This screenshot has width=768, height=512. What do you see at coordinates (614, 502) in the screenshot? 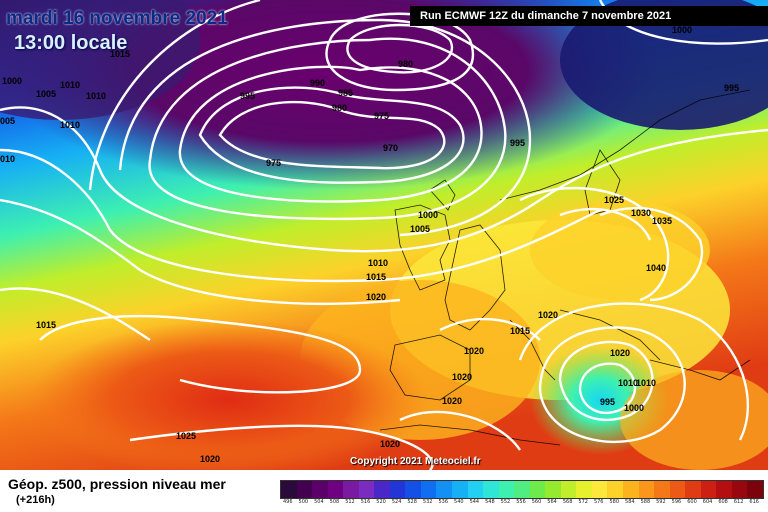
I see `scale-label: 580` at bounding box center [614, 502].